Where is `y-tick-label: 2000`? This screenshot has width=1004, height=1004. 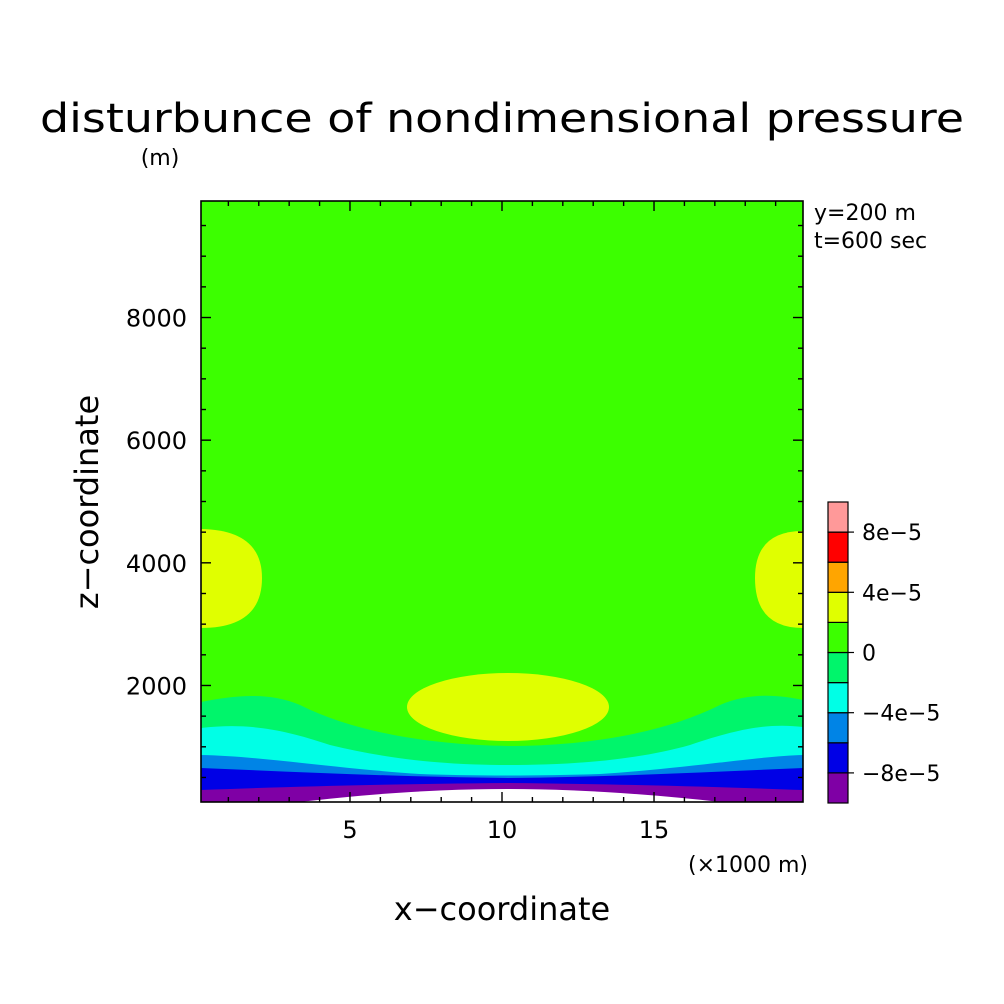 y-tick-label: 2000 is located at coordinates (156, 686).